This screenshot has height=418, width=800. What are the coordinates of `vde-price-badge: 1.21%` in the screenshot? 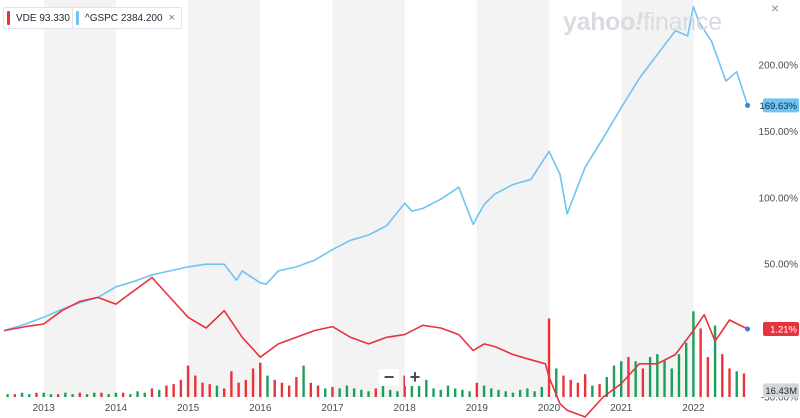 It's located at (783, 330).